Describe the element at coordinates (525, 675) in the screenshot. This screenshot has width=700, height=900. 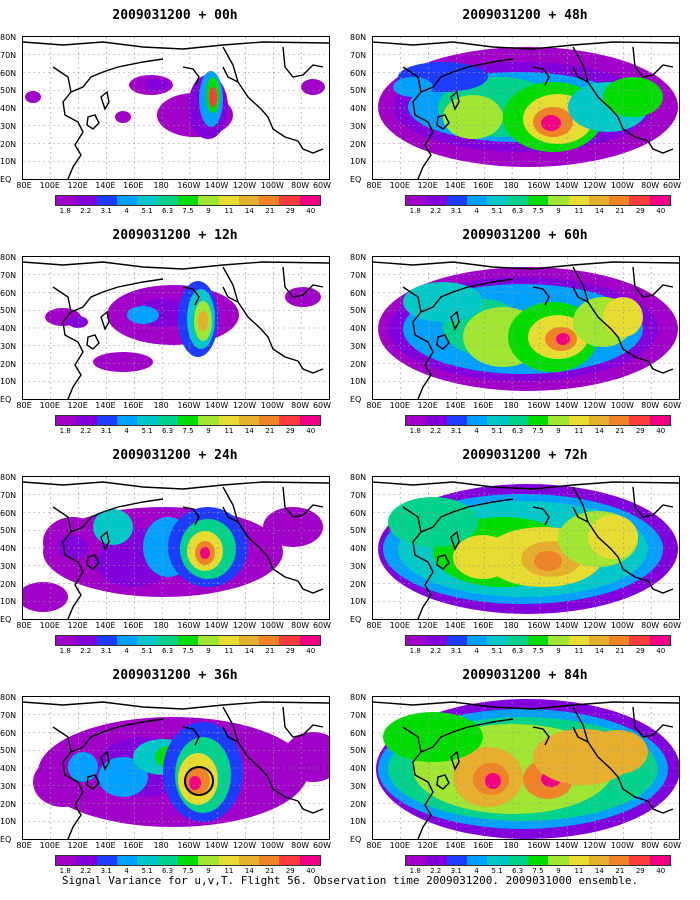
I see `panel-title: 2009031200 + 84h` at that location.